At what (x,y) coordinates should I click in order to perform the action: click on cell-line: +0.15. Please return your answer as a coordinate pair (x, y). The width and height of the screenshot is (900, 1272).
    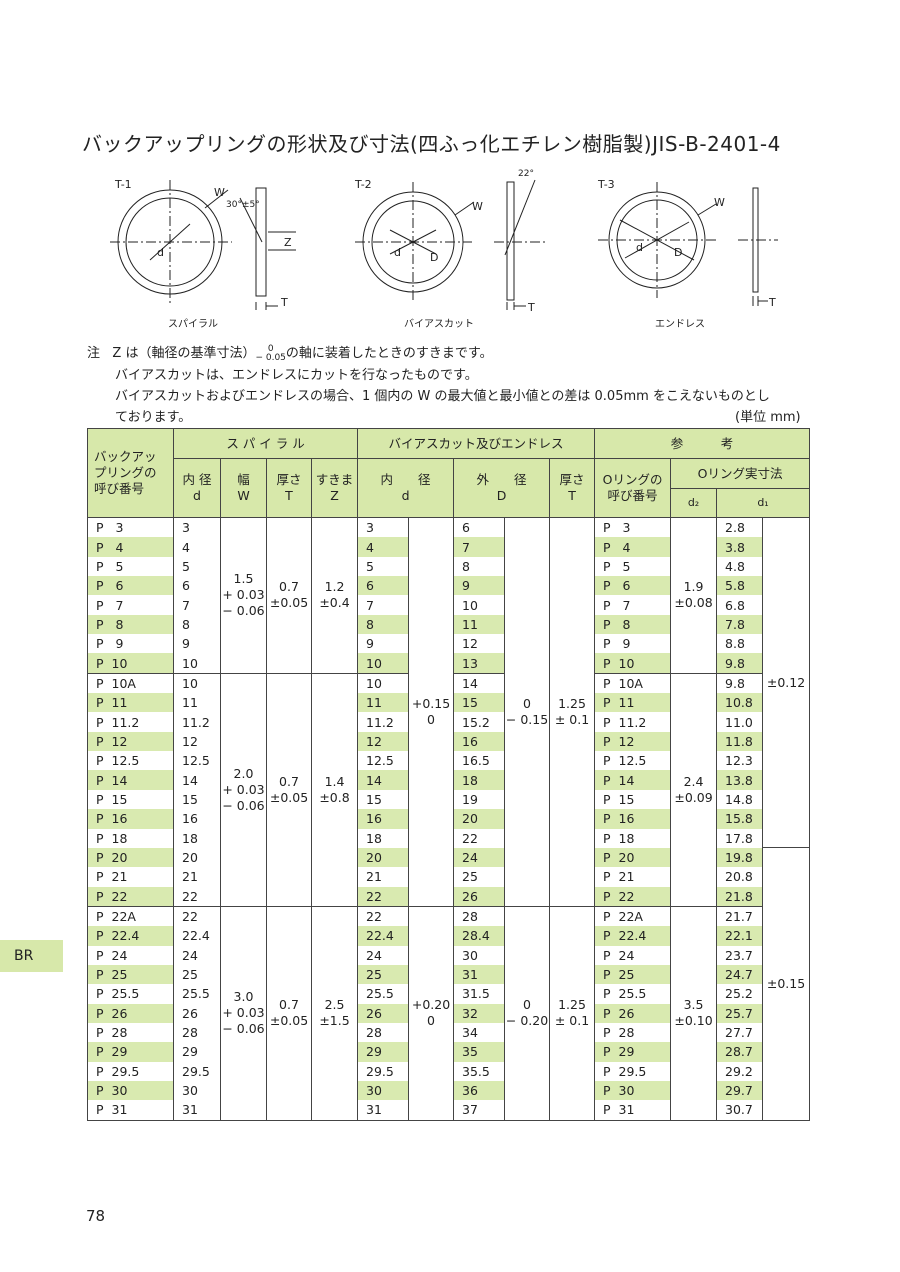
    Looking at the image, I should click on (431, 703).